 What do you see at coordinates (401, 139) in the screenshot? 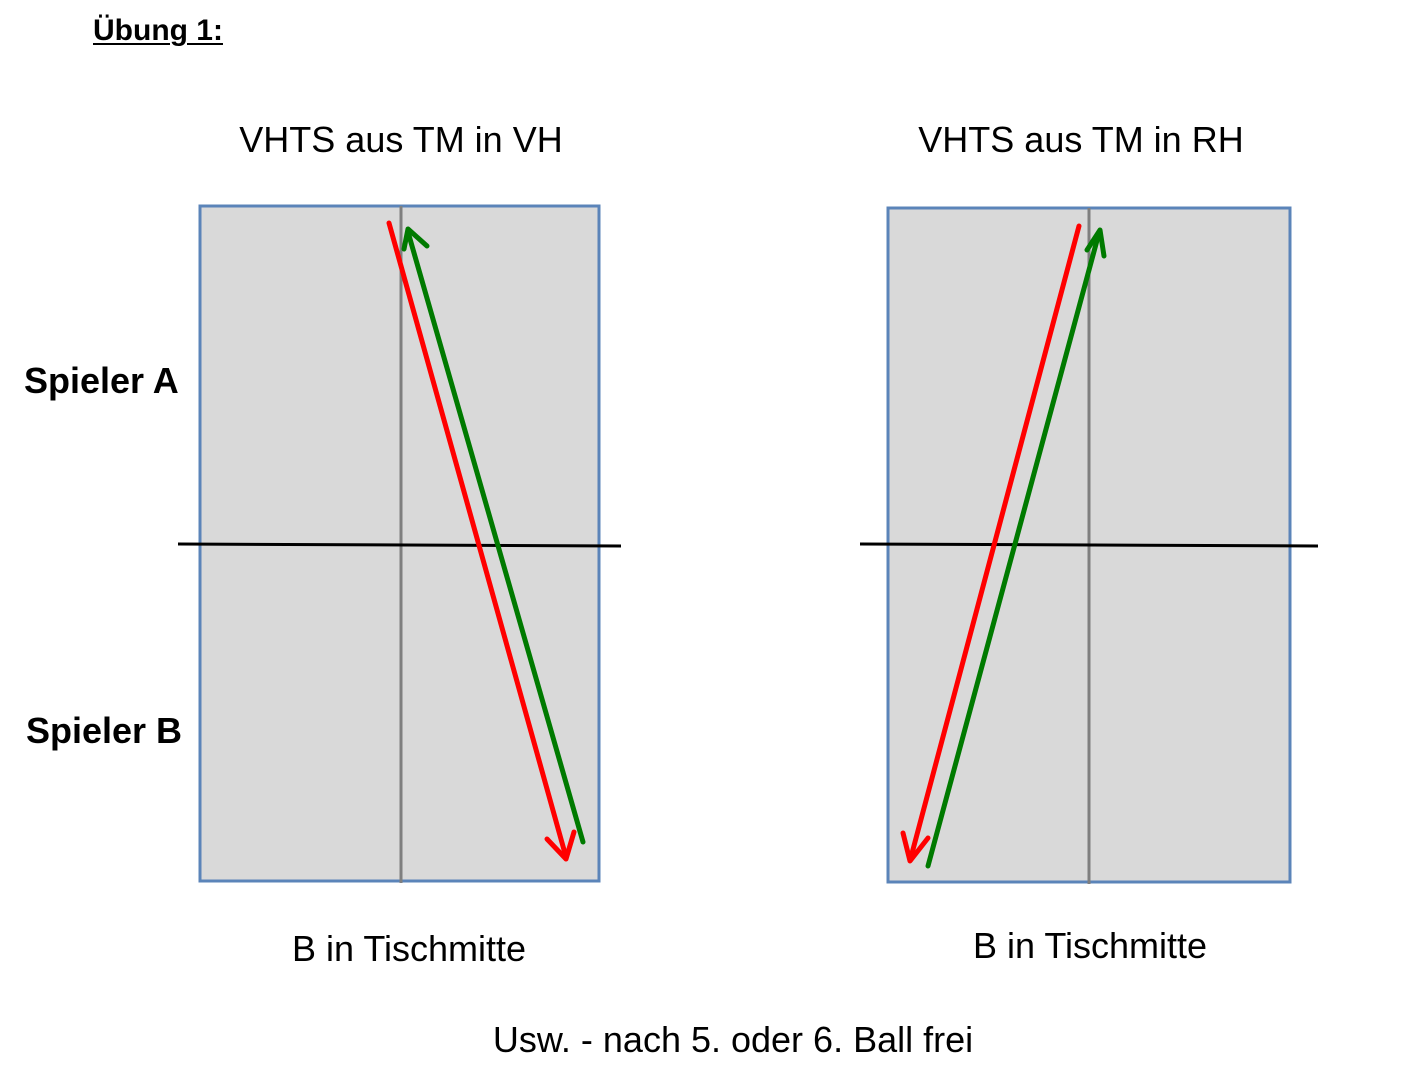
I see `diagram-1-title: VHTS aus TM in VH` at bounding box center [401, 139].